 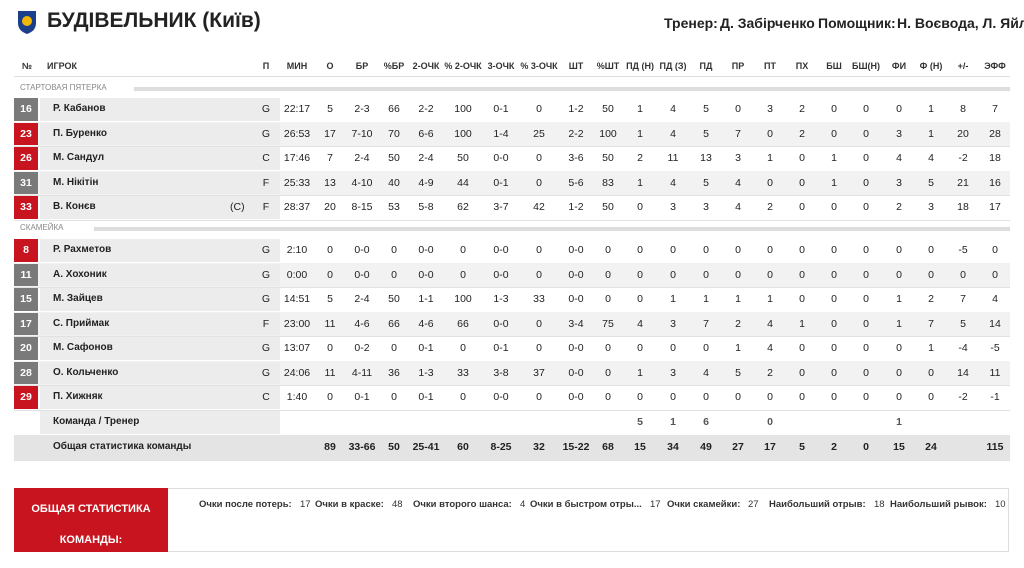 What do you see at coordinates (817, 504) in the screenshot?
I see `summary-item-label: Наибольший отрыв:` at bounding box center [817, 504].